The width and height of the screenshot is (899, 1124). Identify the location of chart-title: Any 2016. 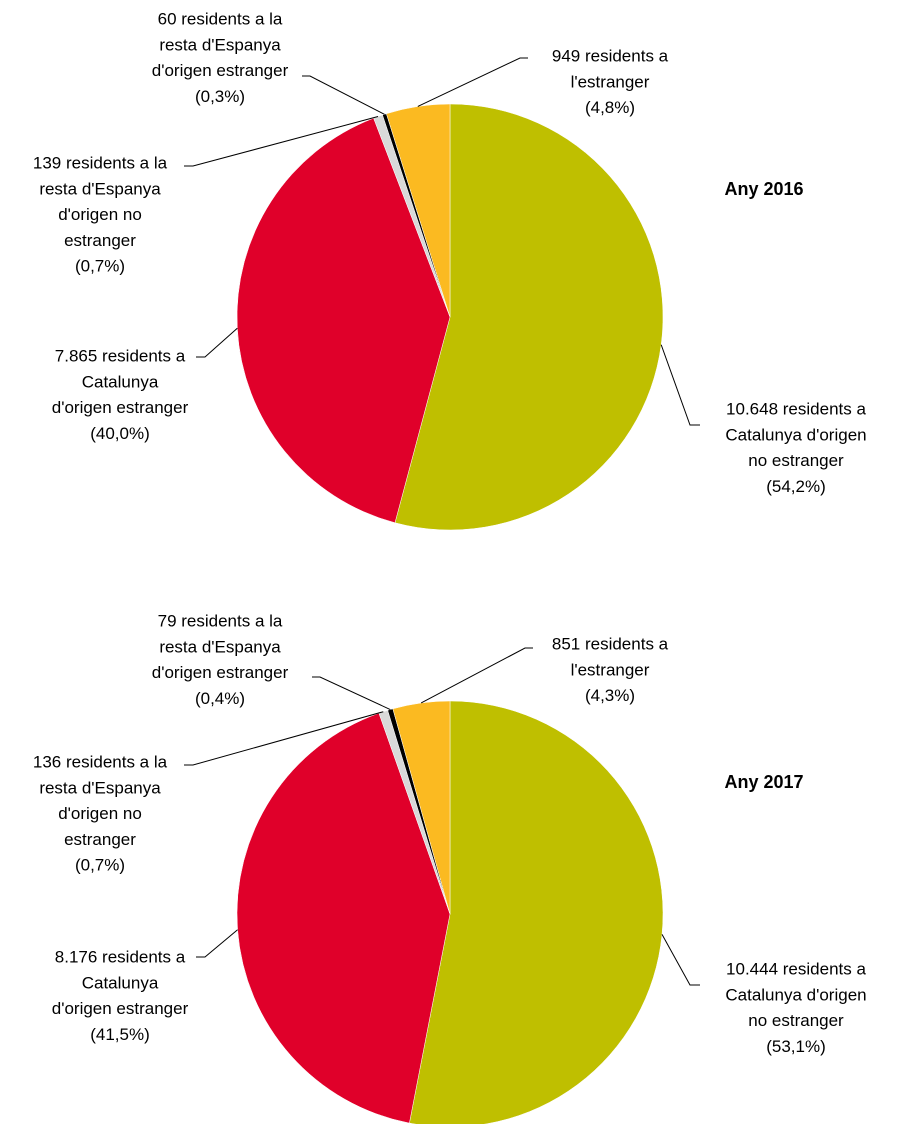
(763, 189).